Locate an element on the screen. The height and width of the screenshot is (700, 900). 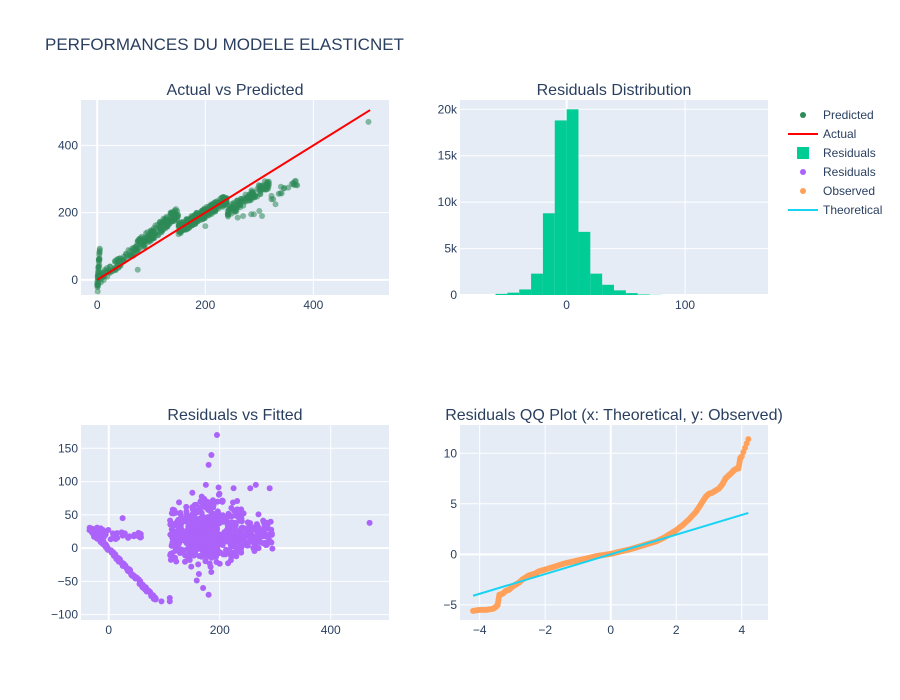
legend-item: Predicted is located at coordinates (837, 115).